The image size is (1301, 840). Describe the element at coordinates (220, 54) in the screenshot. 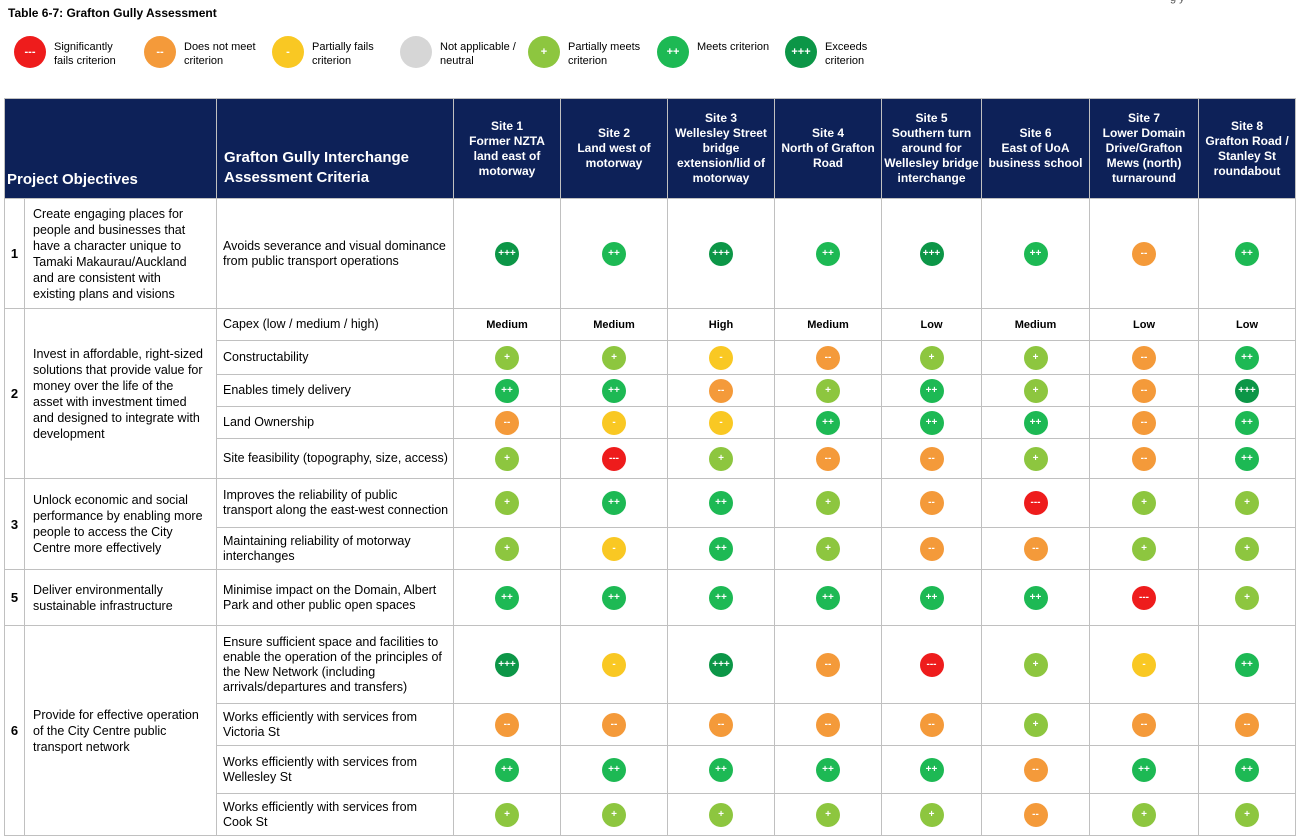

I see `legend-label: Does not meet criterion` at that location.